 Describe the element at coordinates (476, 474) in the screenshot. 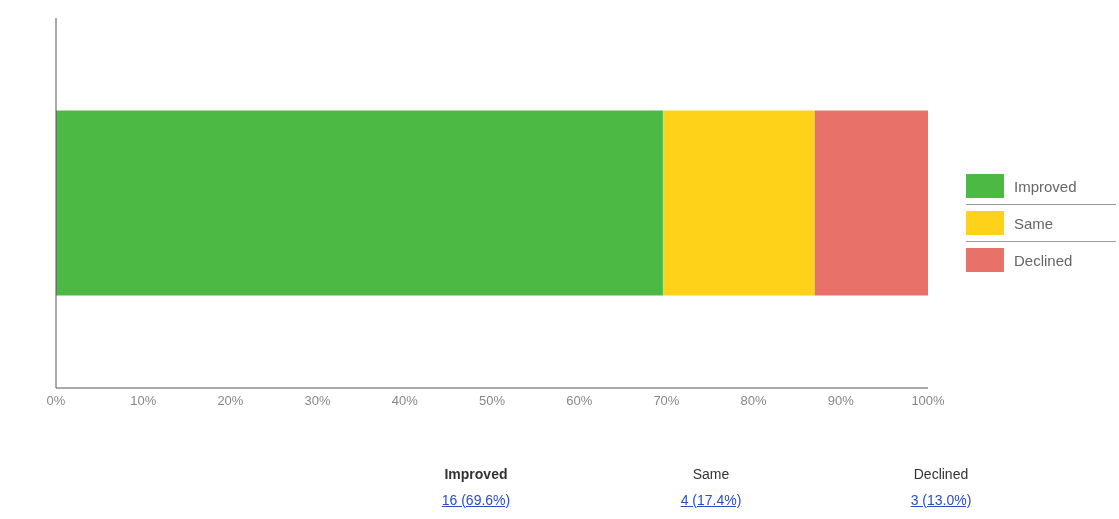

I see `text: Improved` at that location.